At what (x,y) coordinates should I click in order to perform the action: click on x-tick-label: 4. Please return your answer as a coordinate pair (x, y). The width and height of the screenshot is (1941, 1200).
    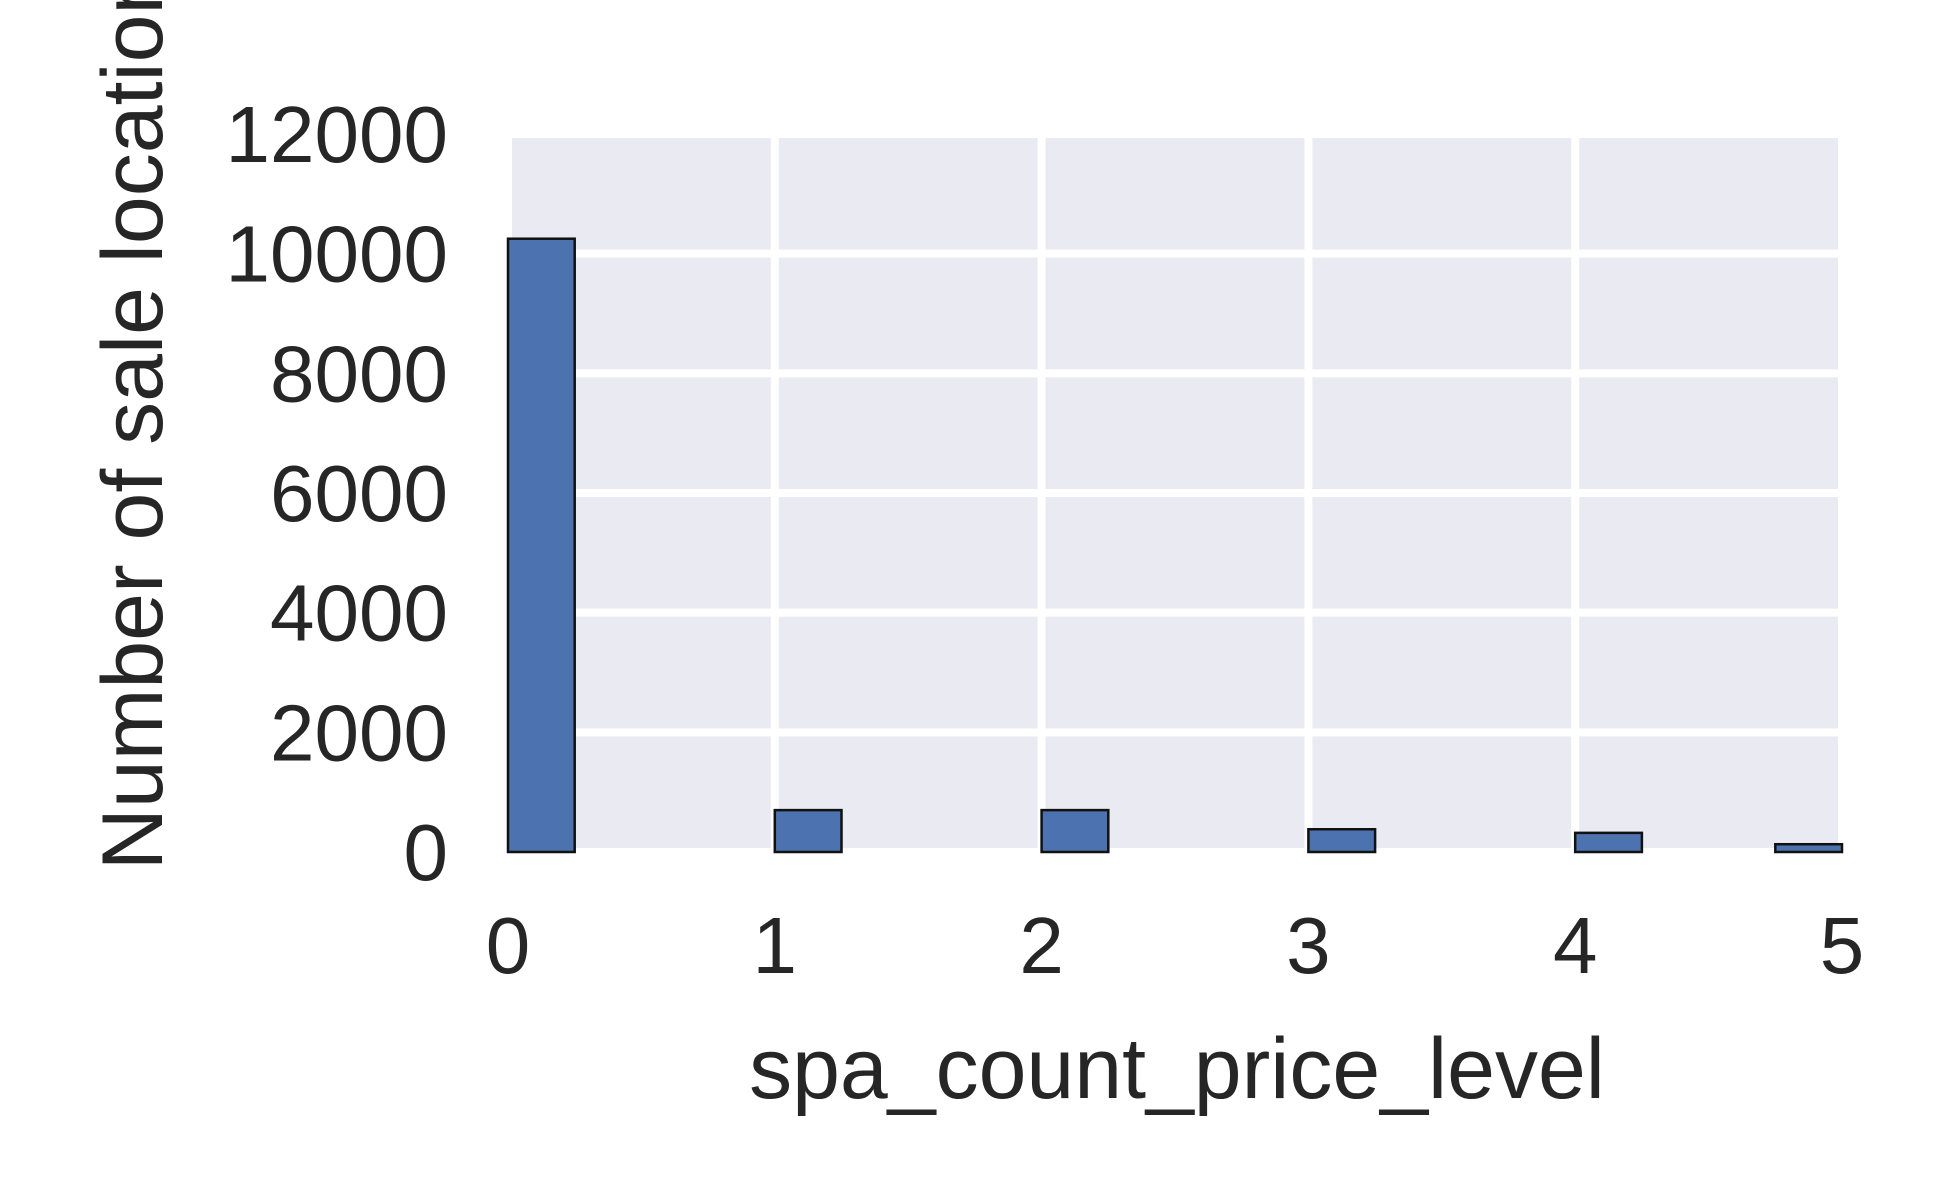
    Looking at the image, I should click on (1575, 945).